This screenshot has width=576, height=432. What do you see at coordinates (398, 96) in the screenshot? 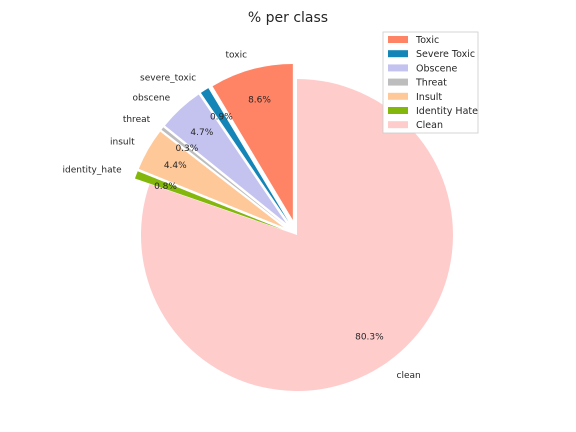
I see `legend-swatch-insult` at bounding box center [398, 96].